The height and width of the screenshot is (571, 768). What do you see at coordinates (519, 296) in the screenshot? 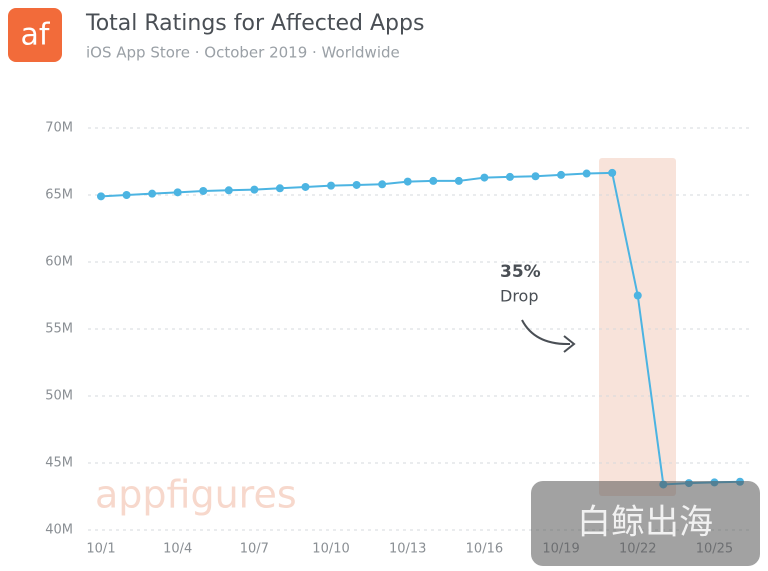
I see `annotation-text: Drop` at bounding box center [519, 296].